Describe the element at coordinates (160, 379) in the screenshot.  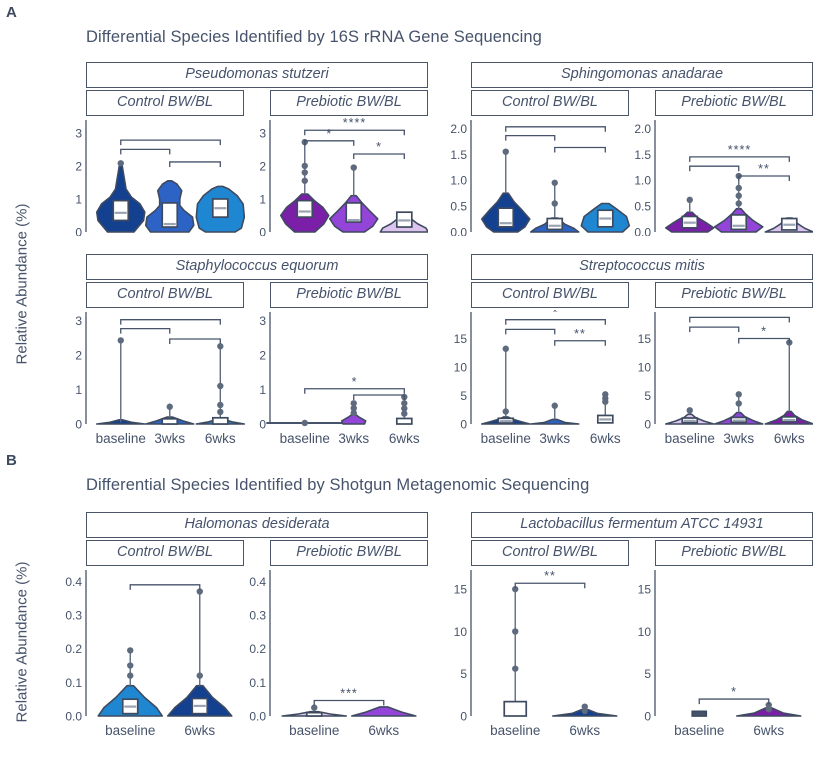
I see `facet-plot: 0 1 2 3 baseline 3wks 6wks` at that location.